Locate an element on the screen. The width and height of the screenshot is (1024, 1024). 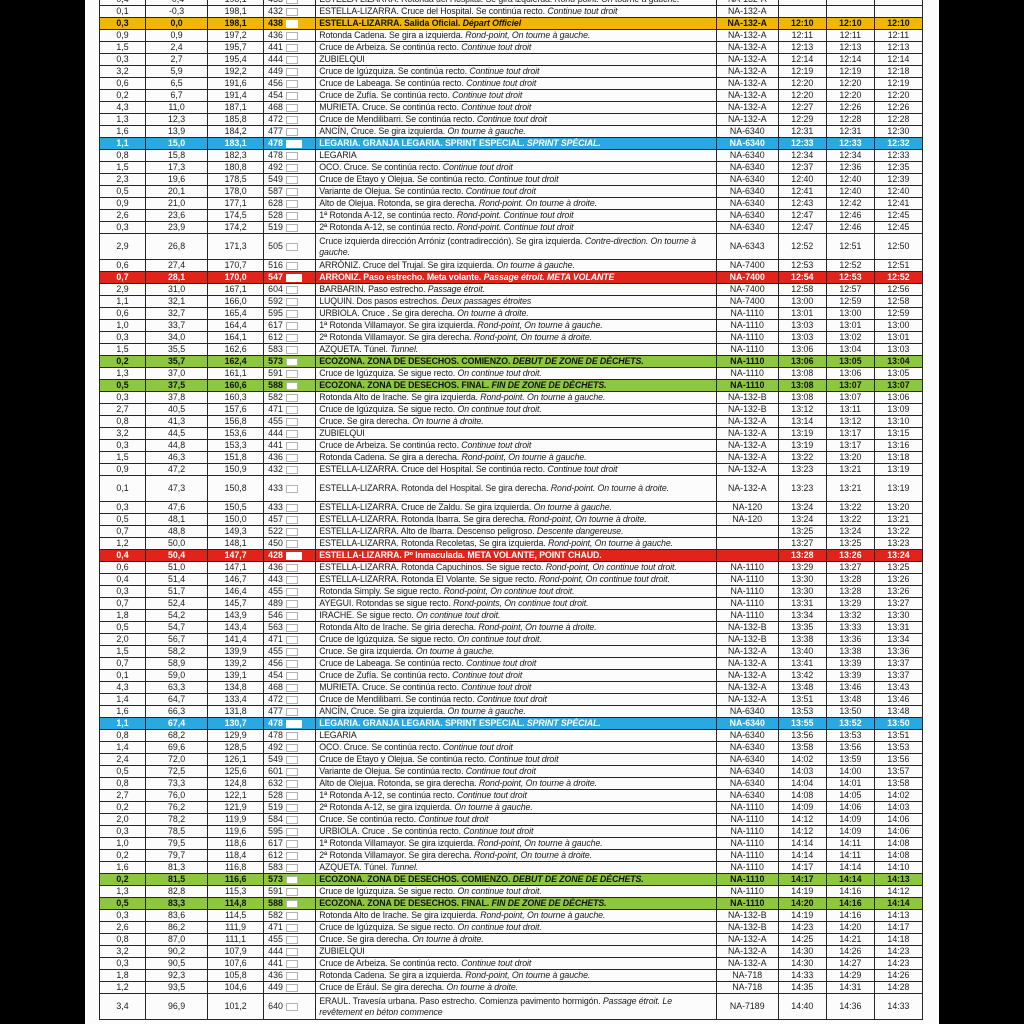
km-to-go-cell: 146,7 is located at coordinates (236, 579).